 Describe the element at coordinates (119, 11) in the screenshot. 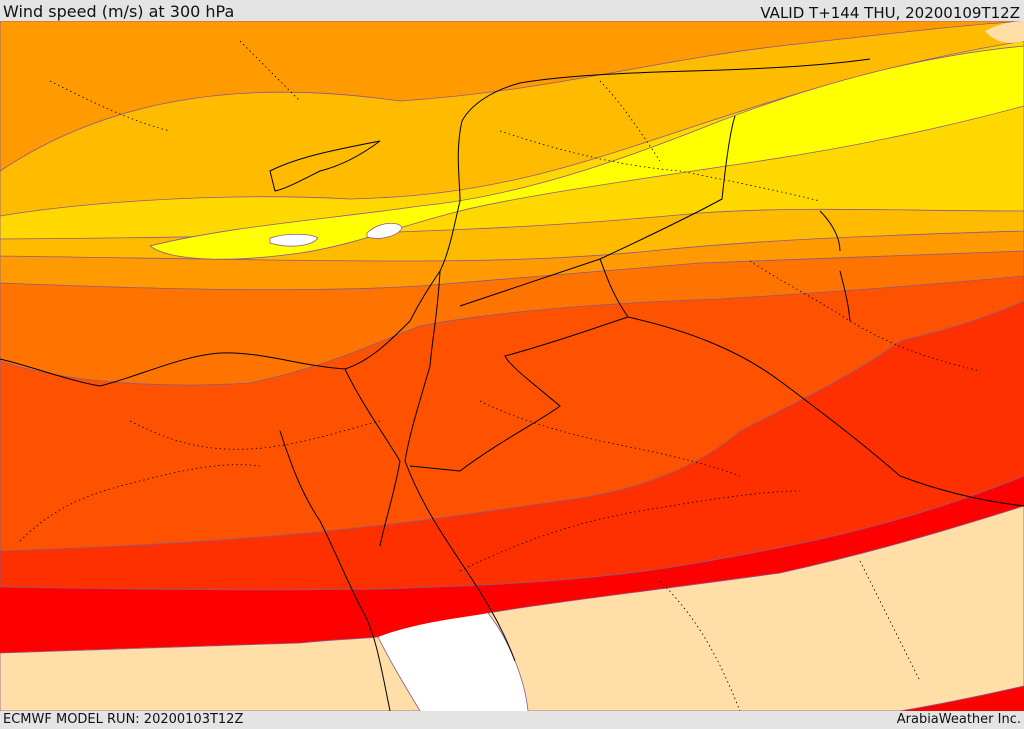

I see `map-title: Wind speed (m/s) at 300 hPa` at that location.